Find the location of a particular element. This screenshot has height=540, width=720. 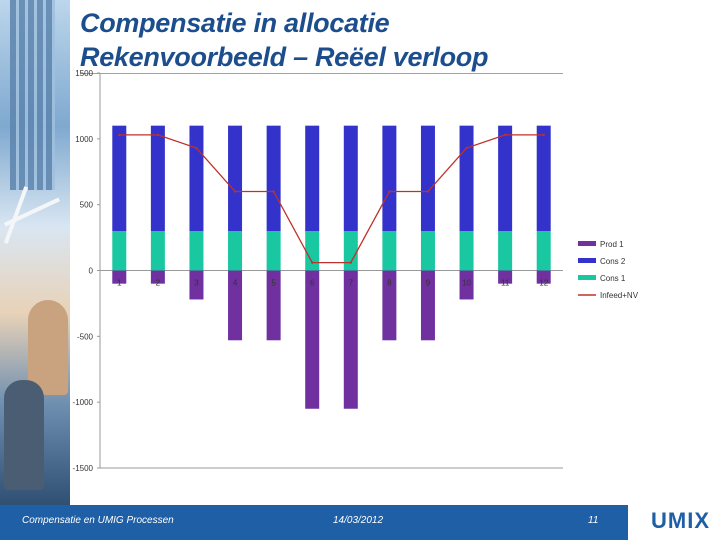

x-tick-label: 1 is located at coordinates (119, 283).